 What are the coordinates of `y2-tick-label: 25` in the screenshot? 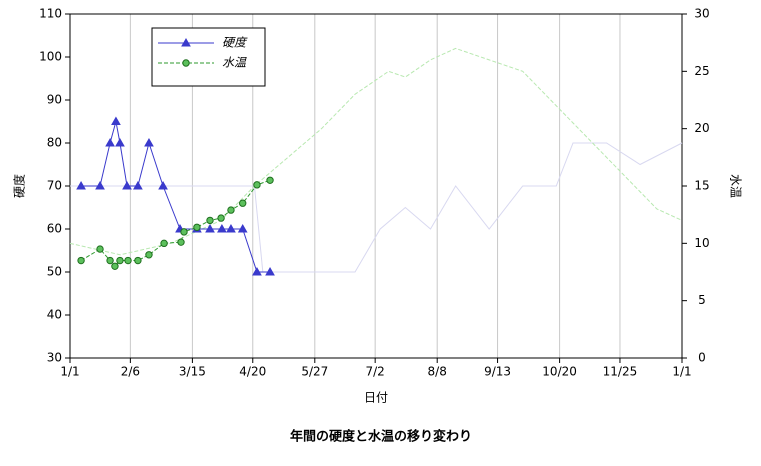 It's located at (701, 71).